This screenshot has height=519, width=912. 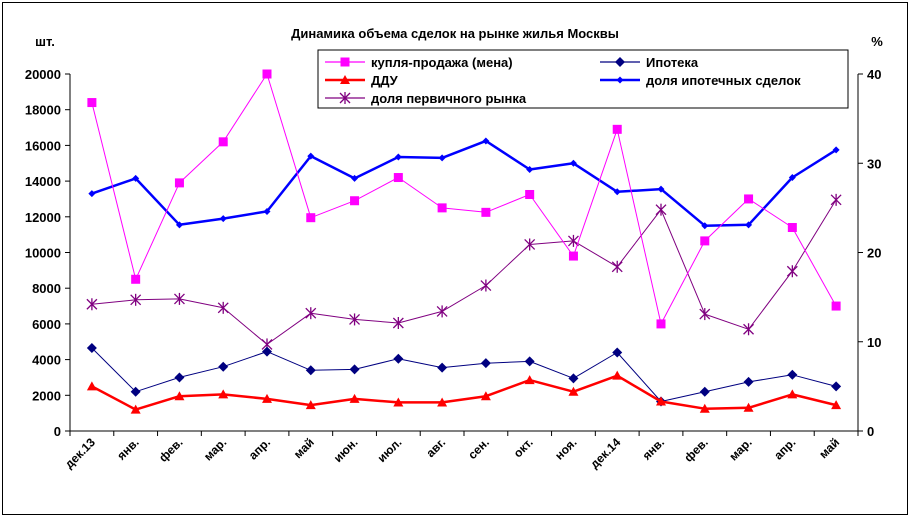 What do you see at coordinates (43, 145) in the screenshot?
I see `y-left-tick-label: 16000` at bounding box center [43, 145].